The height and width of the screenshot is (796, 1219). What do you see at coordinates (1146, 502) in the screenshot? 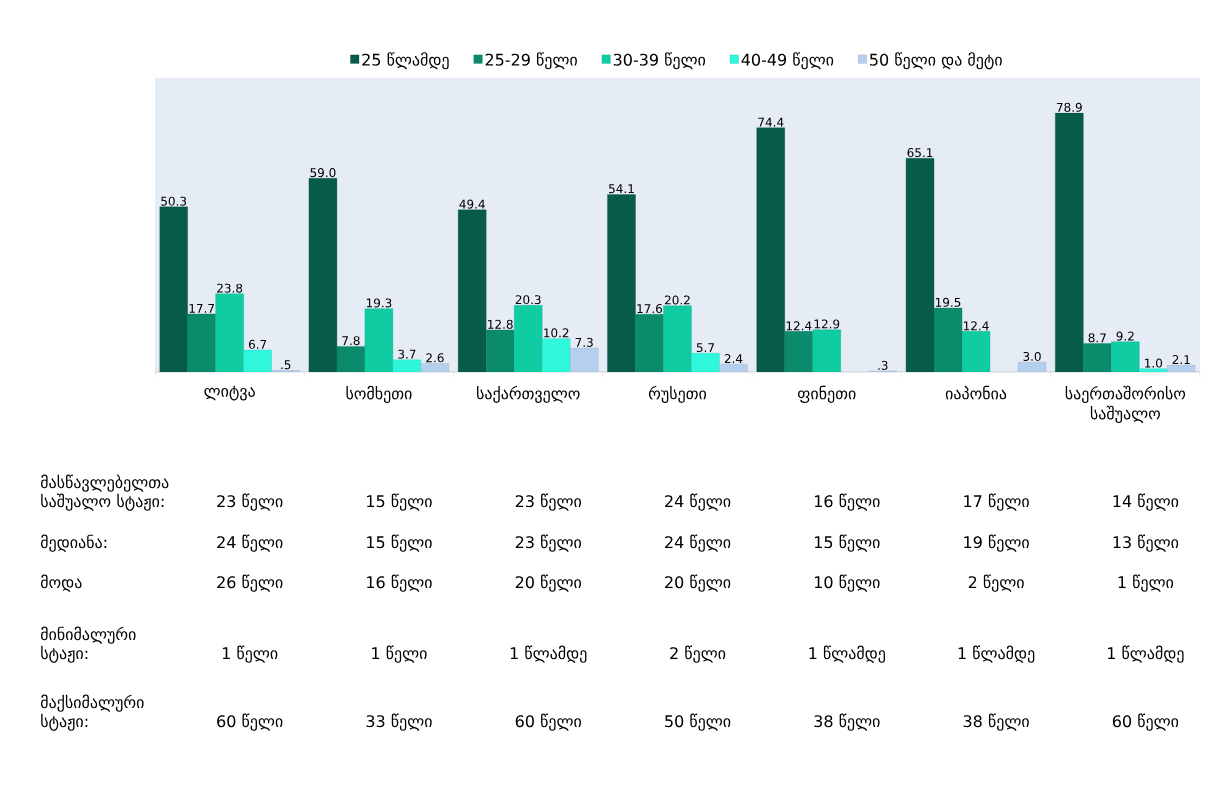
I see `text: 14 წელი` at bounding box center [1146, 502].